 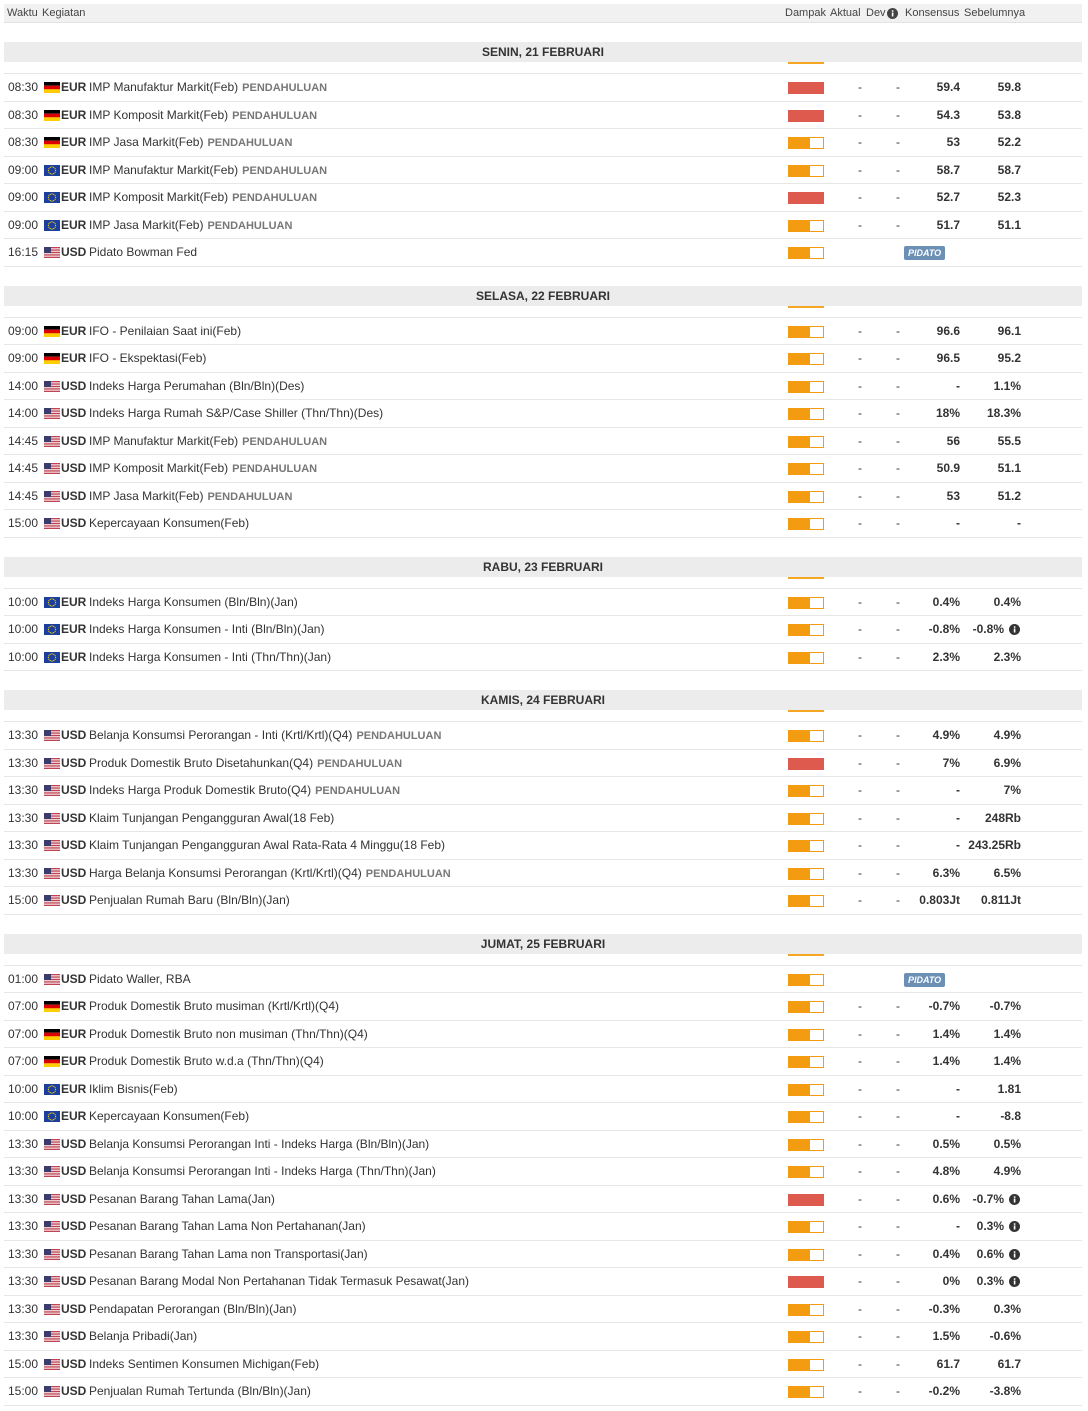 What do you see at coordinates (1007, 1061) in the screenshot?
I see `previous: 1.4%` at bounding box center [1007, 1061].